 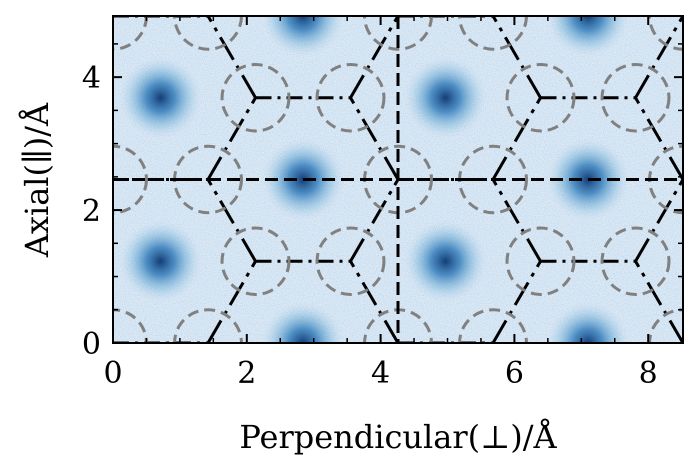 What do you see at coordinates (37, 180) in the screenshot?
I see `y-axis-label: Axial(∥)/Å` at bounding box center [37, 180].